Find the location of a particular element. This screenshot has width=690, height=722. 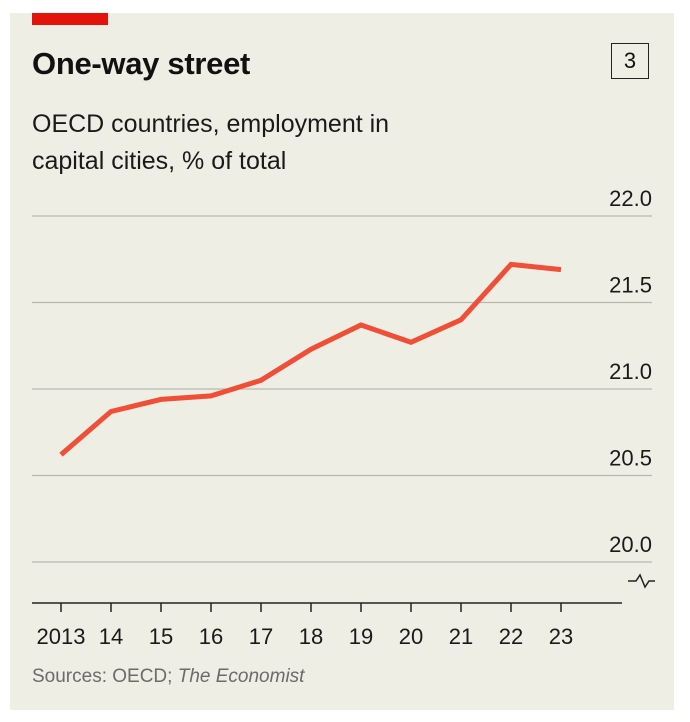

x-tick-label: 19 is located at coordinates (361, 636).